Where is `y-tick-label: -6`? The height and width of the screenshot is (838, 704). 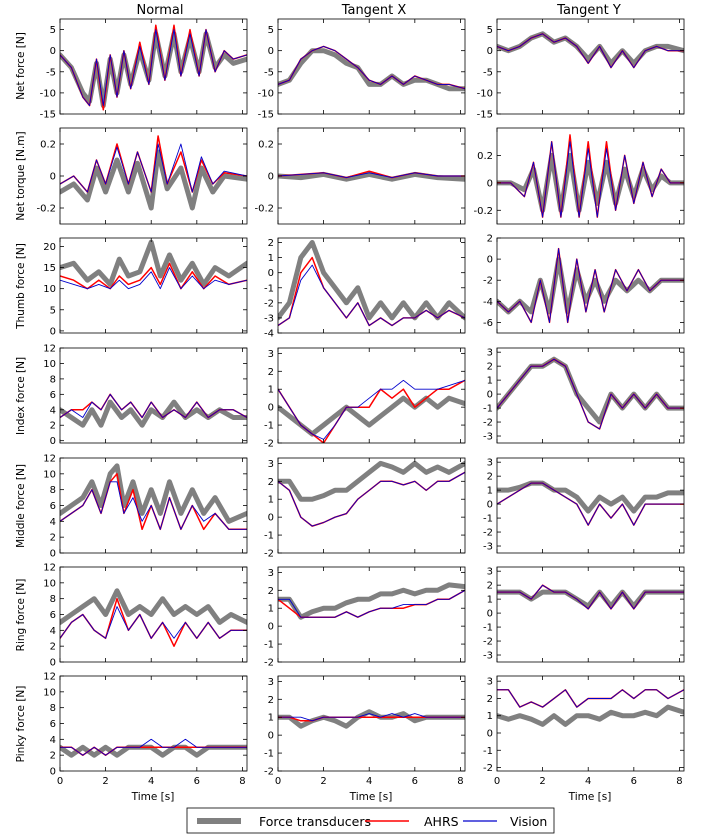 y-tick-label: -6 is located at coordinates (488, 323).